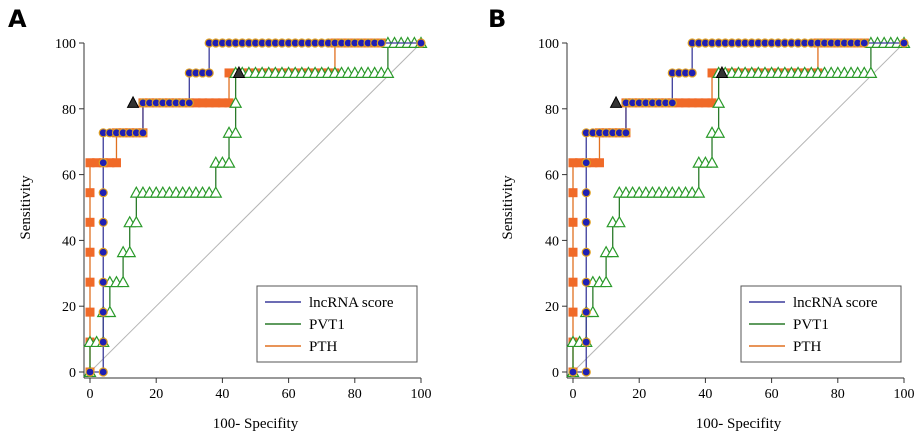  What do you see at coordinates (256, 424) in the screenshot?
I see `x-axis-title: 100- Specifity` at bounding box center [256, 424].